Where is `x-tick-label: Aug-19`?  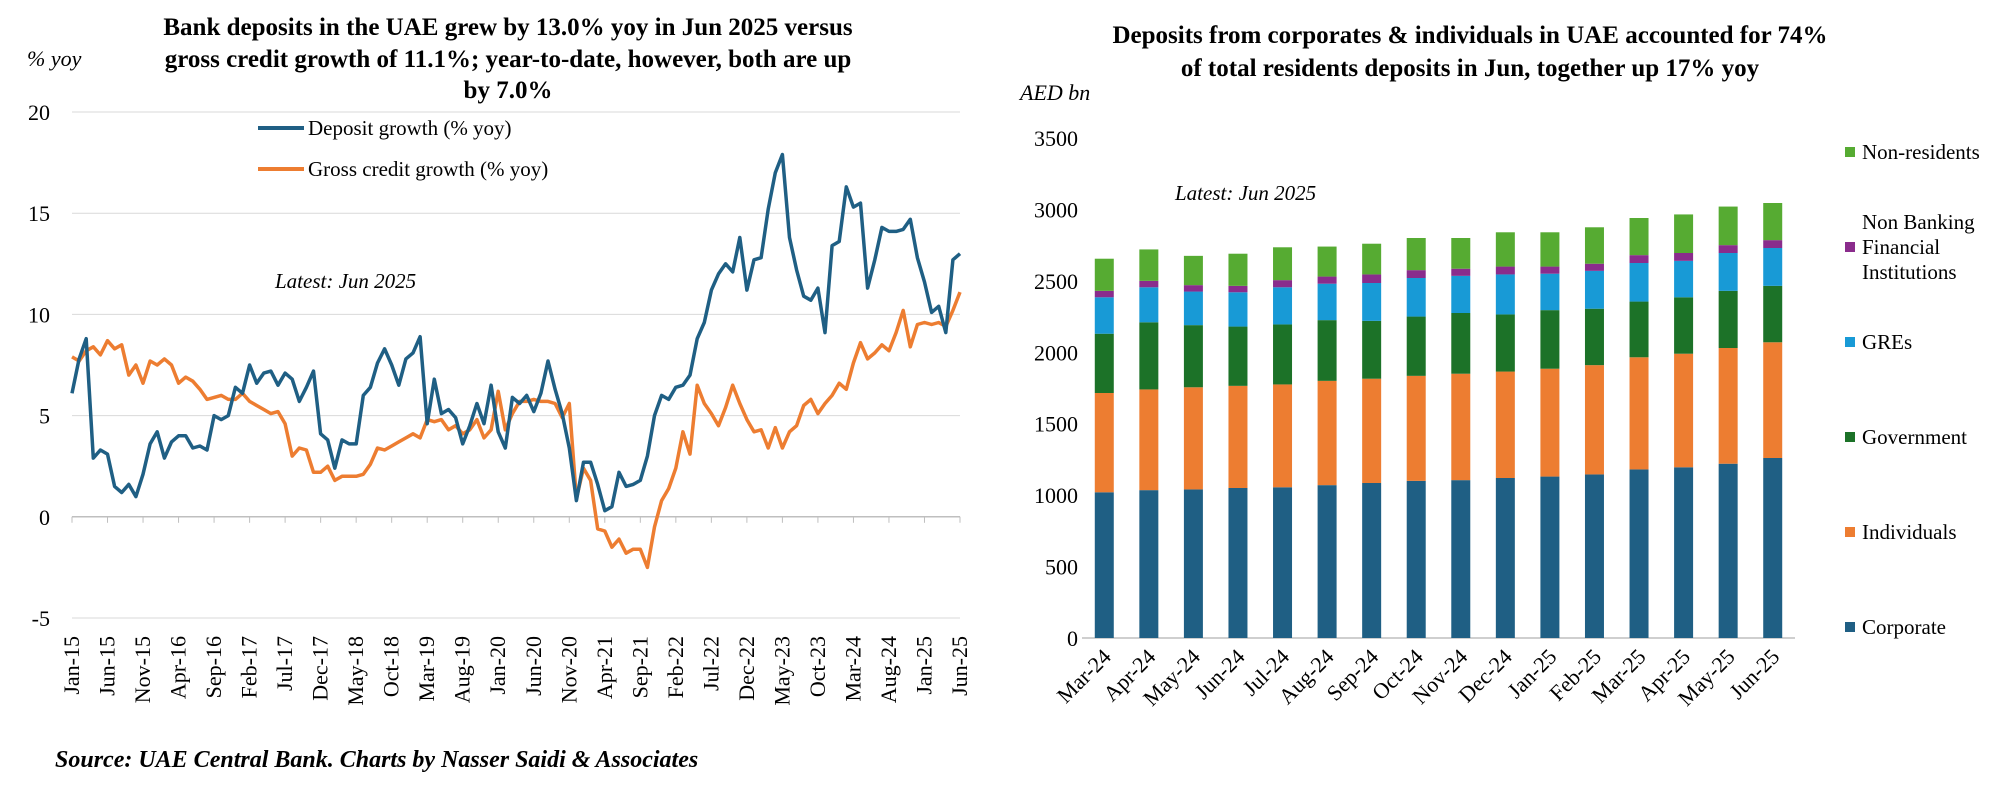
x-tick-label: Aug-19 is located at coordinates (462, 669).